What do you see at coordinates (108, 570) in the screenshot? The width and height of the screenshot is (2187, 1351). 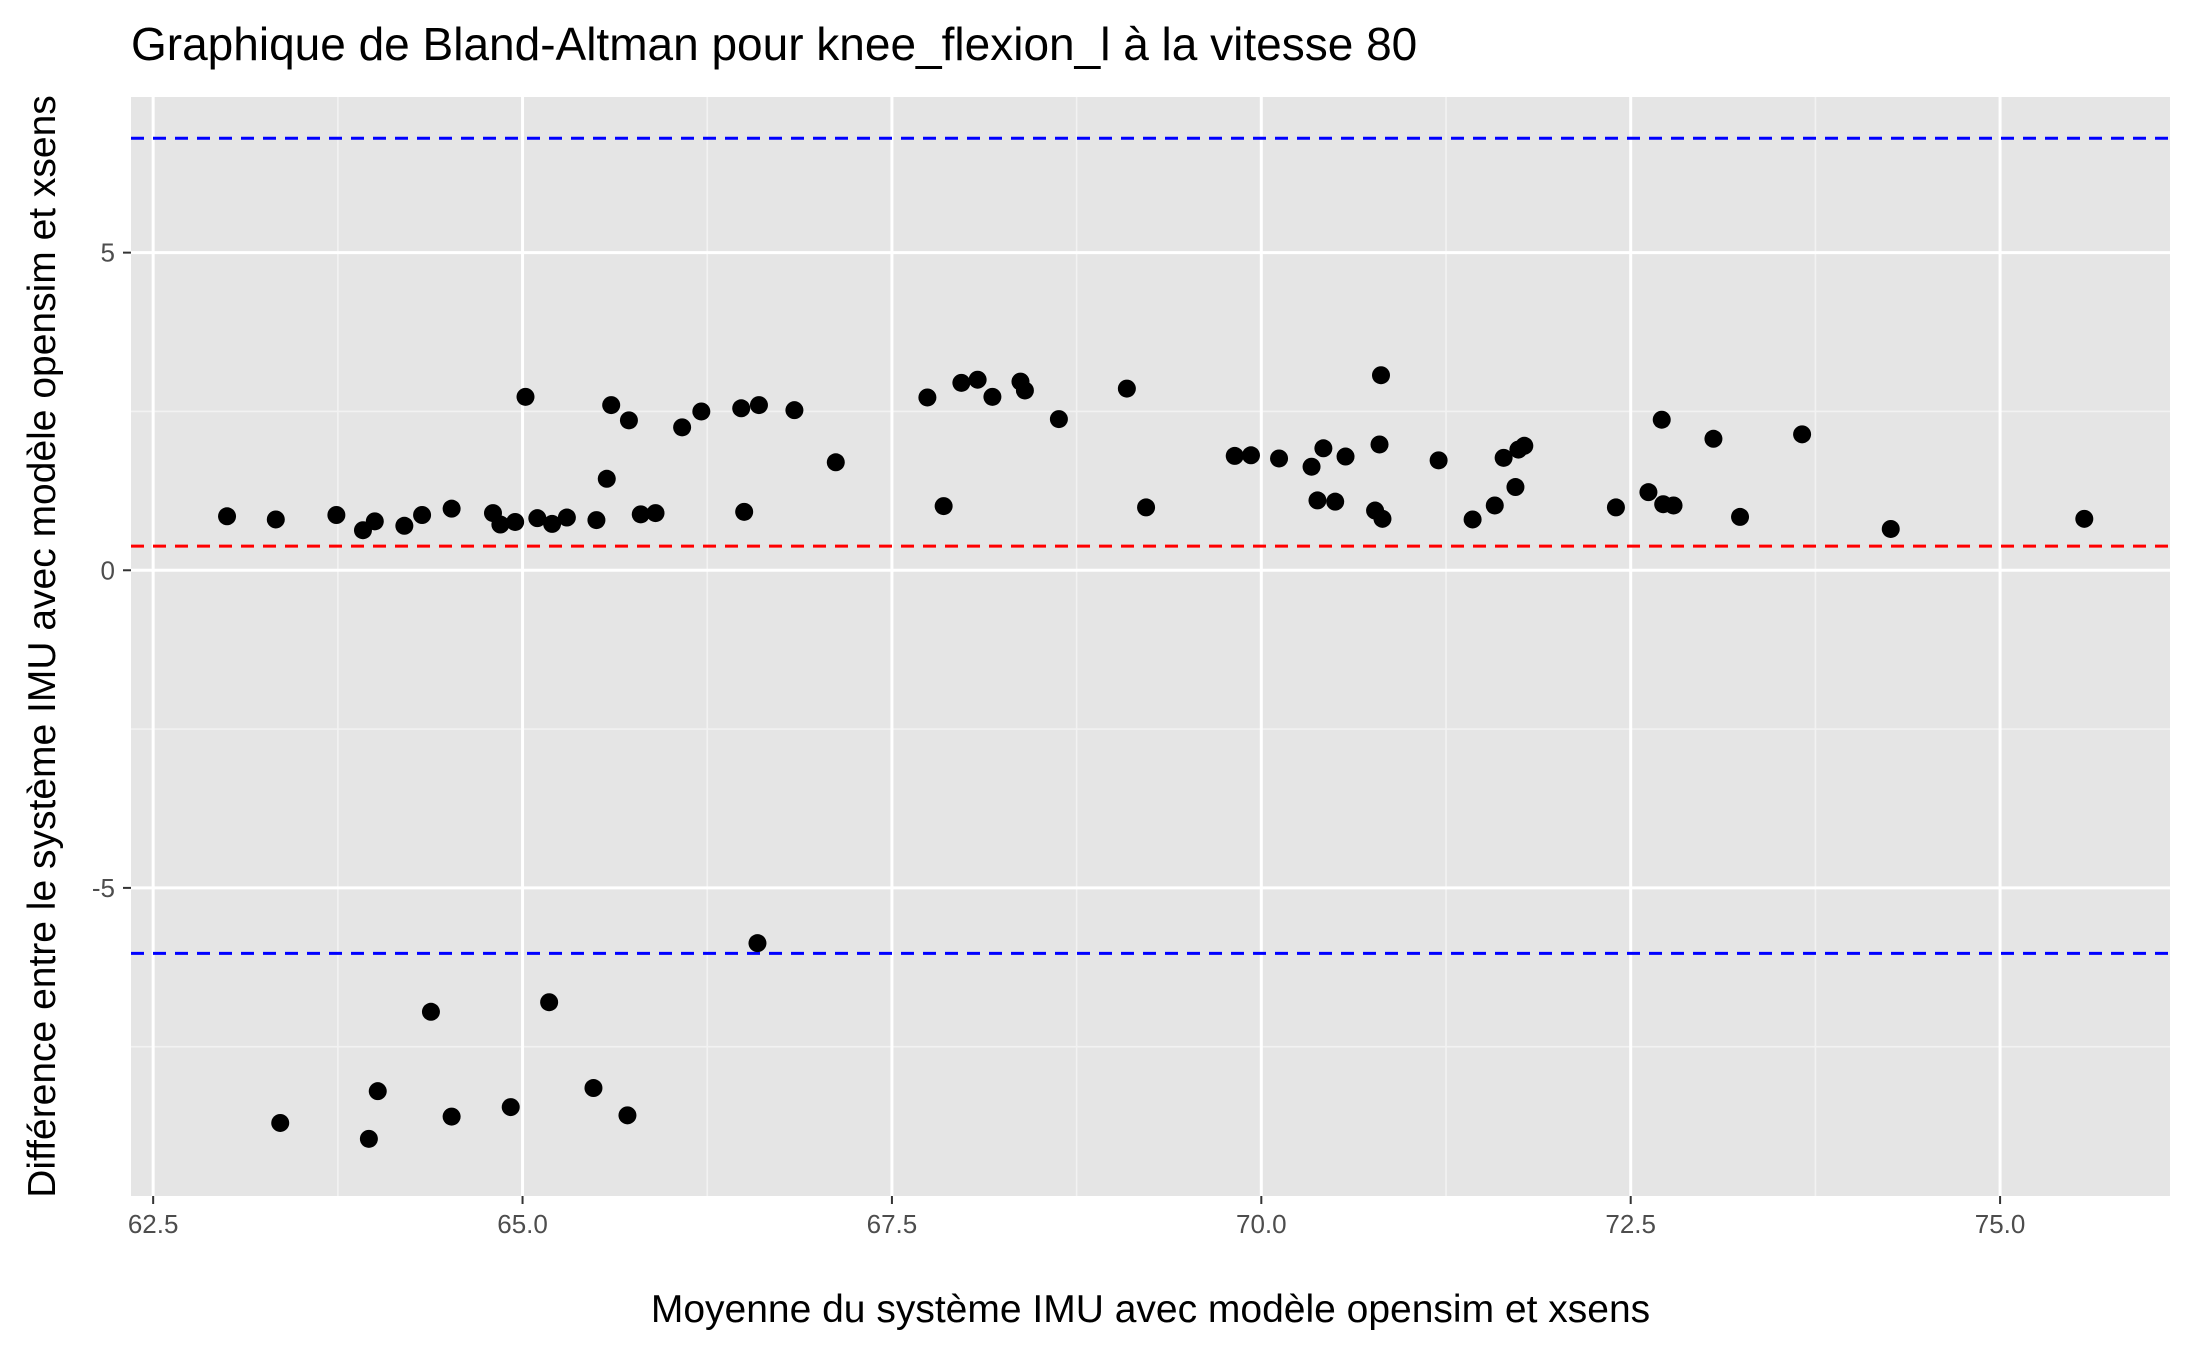 I see `y-tick-label: 0` at bounding box center [108, 570].